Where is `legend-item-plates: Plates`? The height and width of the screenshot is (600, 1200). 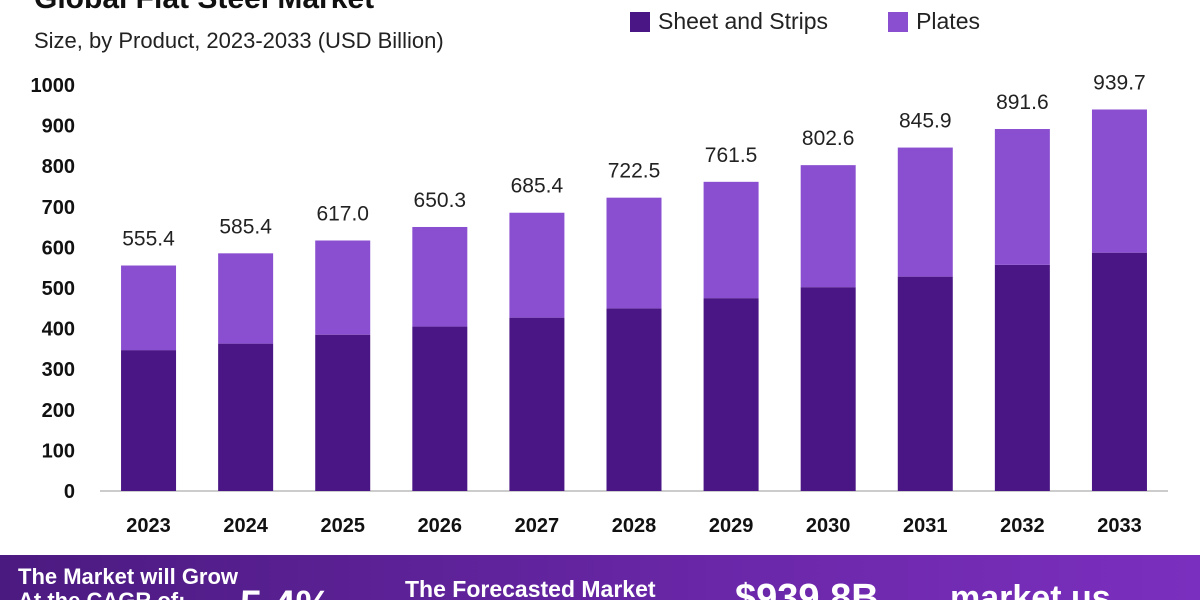
legend-item-plates: Plates is located at coordinates (934, 21).